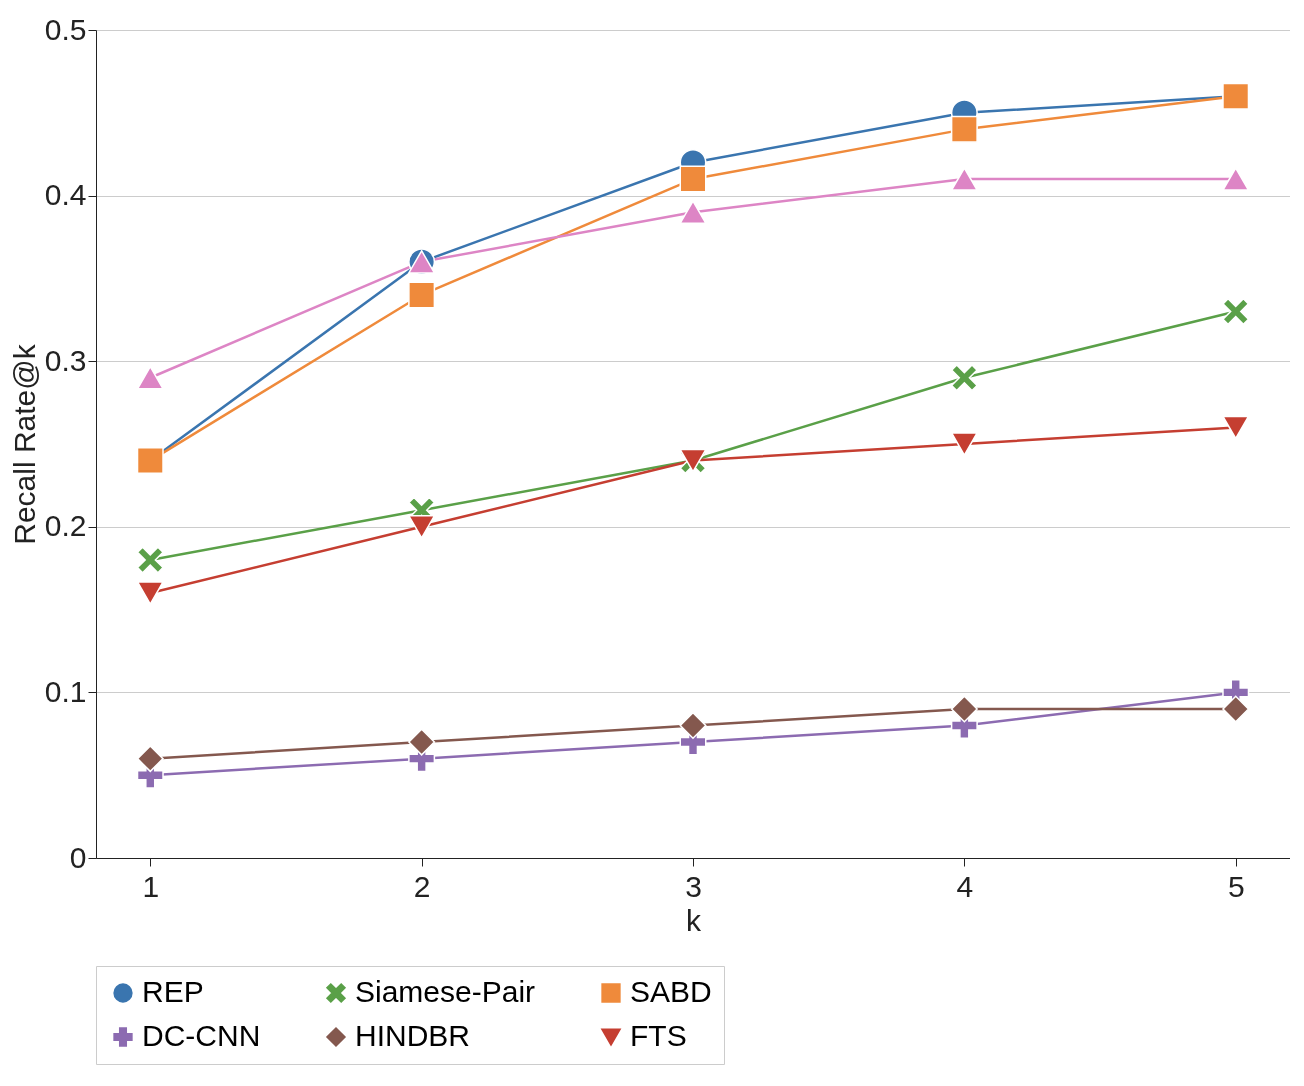 The width and height of the screenshot is (1304, 1086). What do you see at coordinates (78, 857) in the screenshot?
I see `y-tick-label: 0` at bounding box center [78, 857].